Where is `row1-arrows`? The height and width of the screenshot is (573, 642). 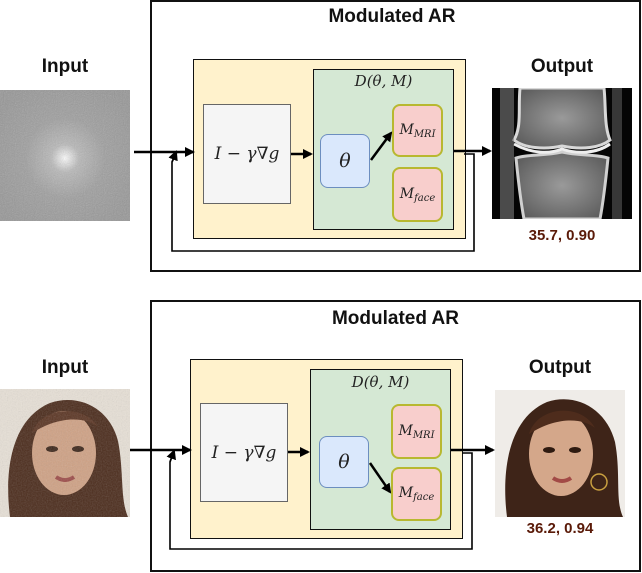 row1-arrows is located at coordinates (313, 191).